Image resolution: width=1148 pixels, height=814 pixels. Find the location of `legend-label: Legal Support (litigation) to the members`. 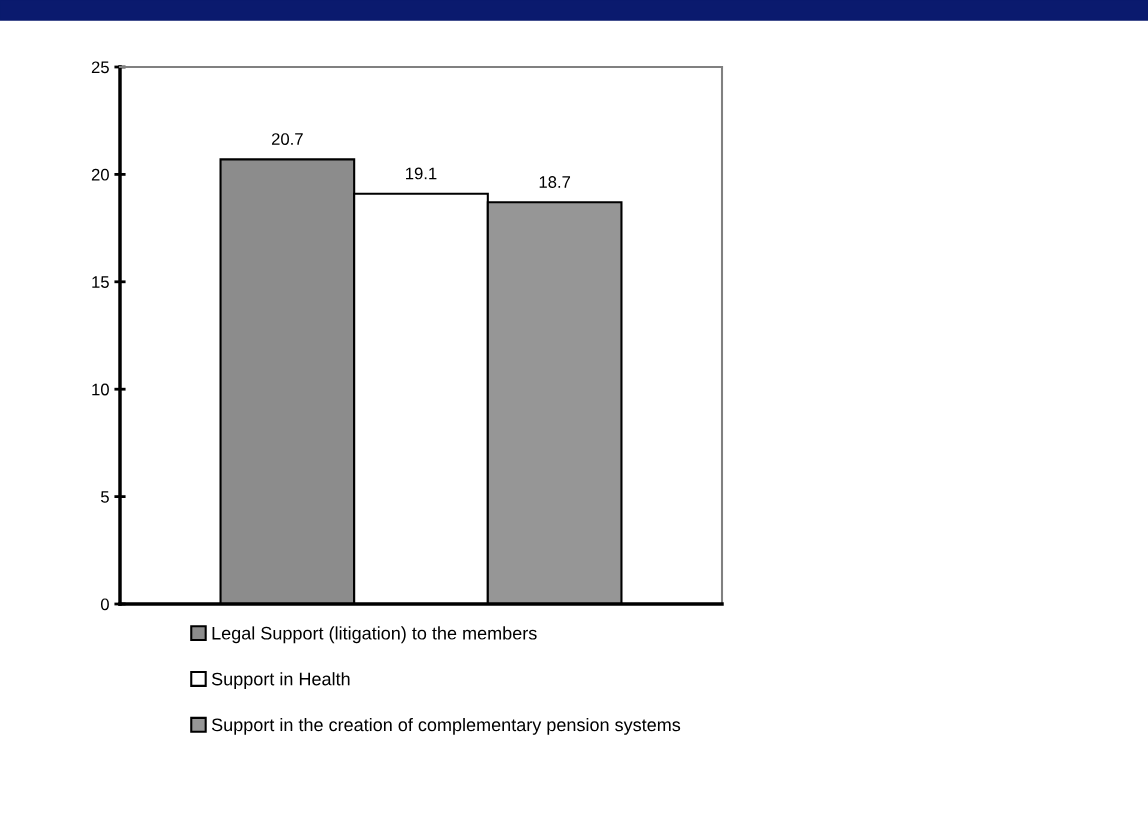

legend-label: Legal Support (litigation) to the members is located at coordinates (374, 635).